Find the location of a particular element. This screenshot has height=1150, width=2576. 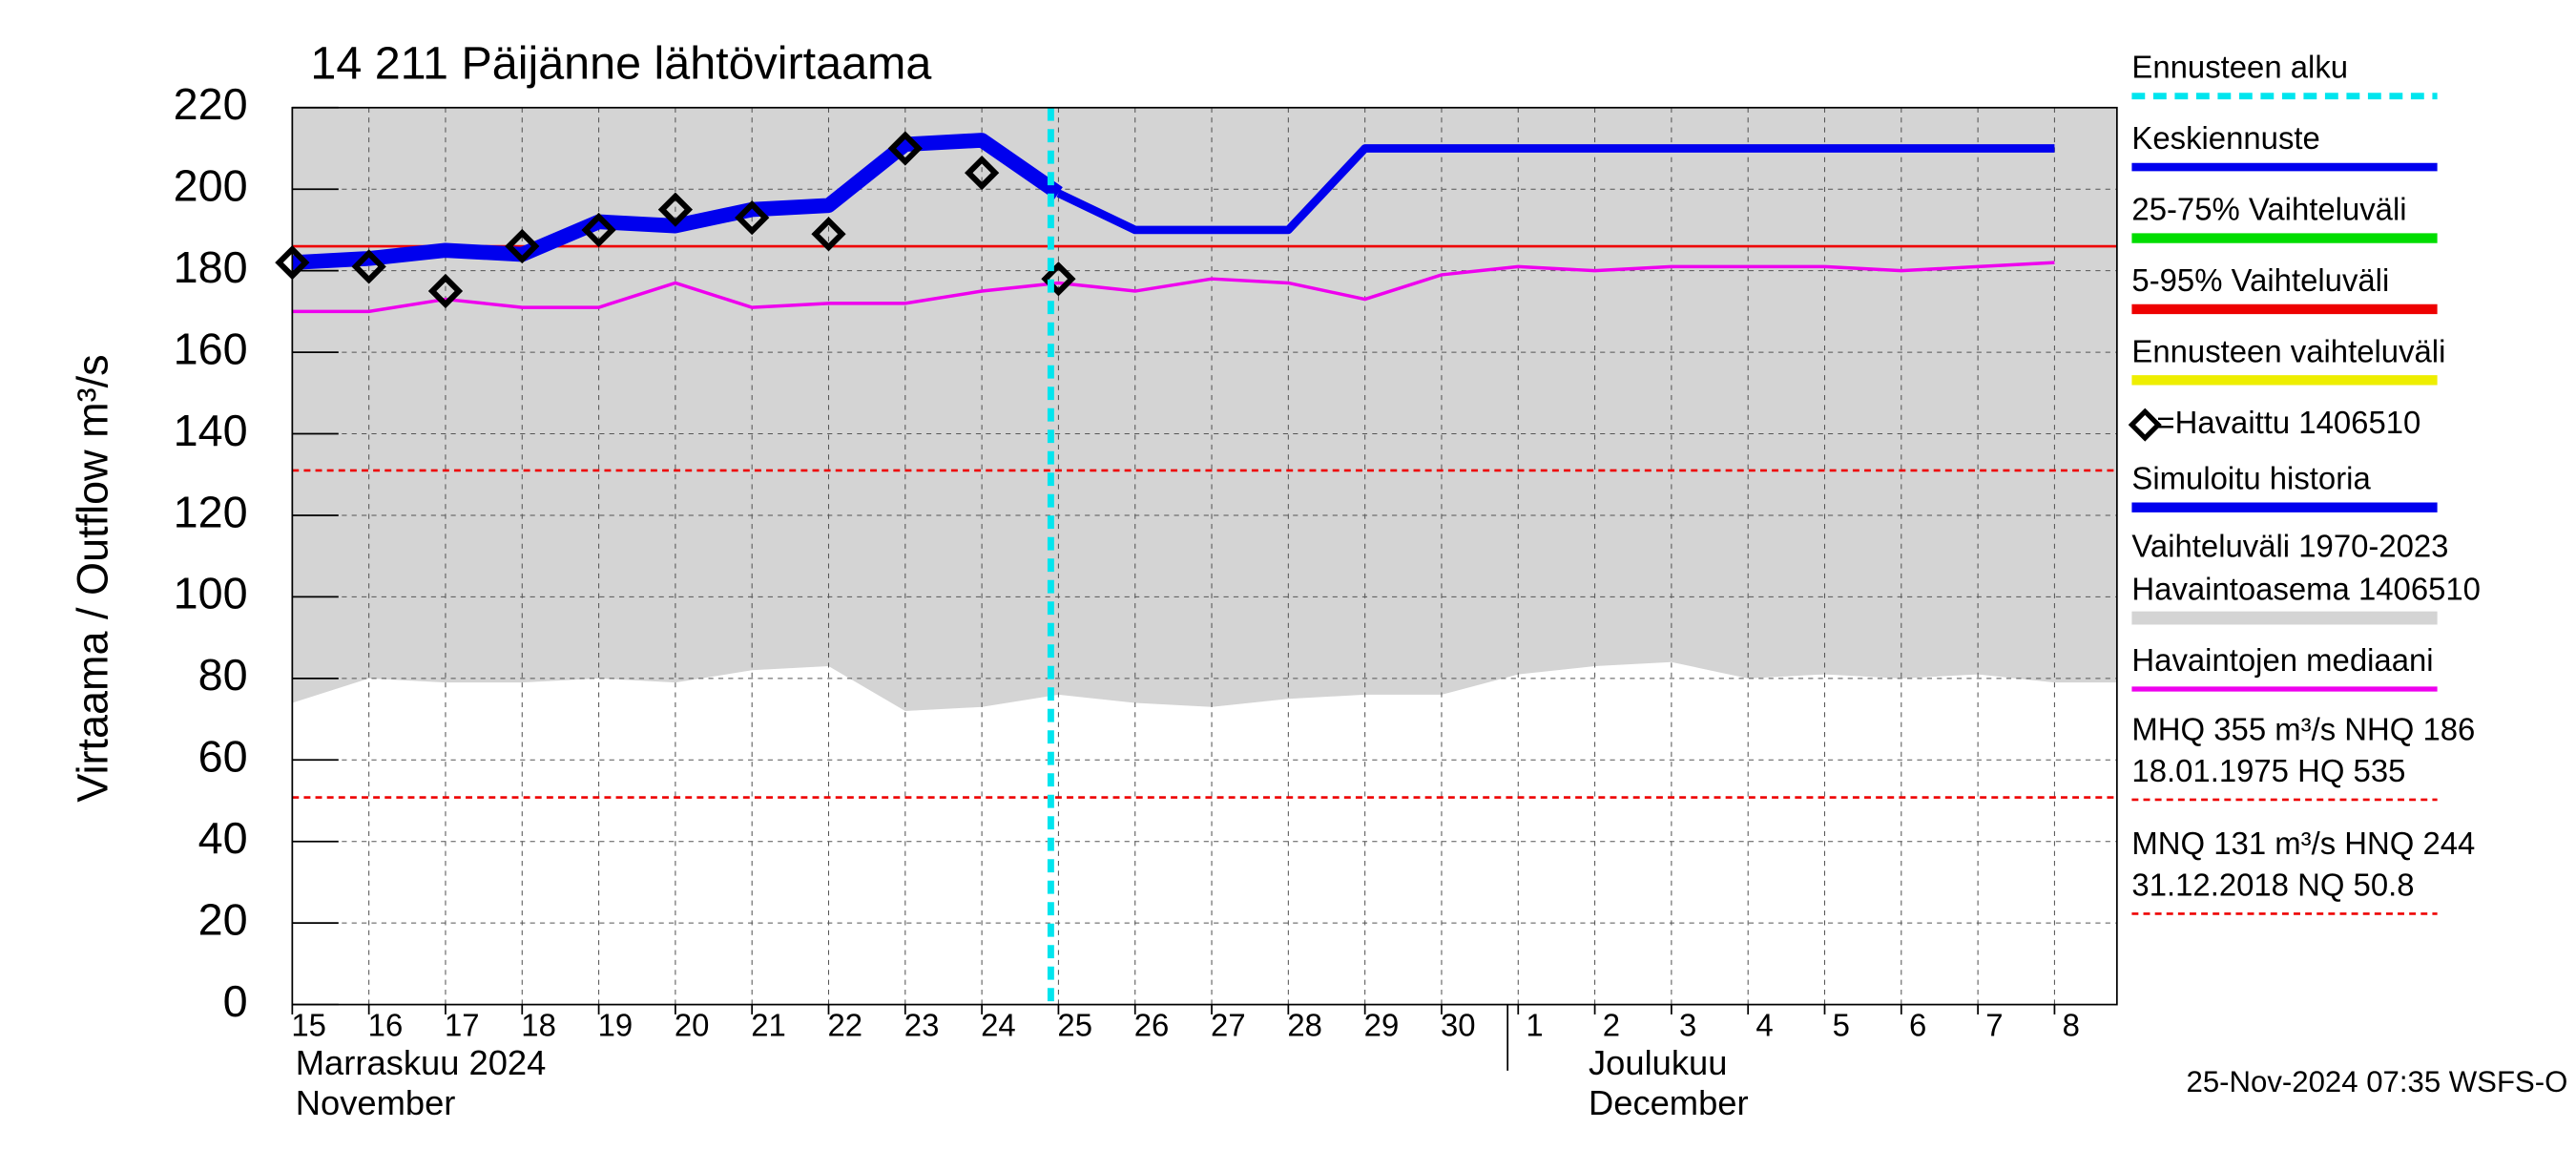

y-tick-label: 100 is located at coordinates (211, 593).